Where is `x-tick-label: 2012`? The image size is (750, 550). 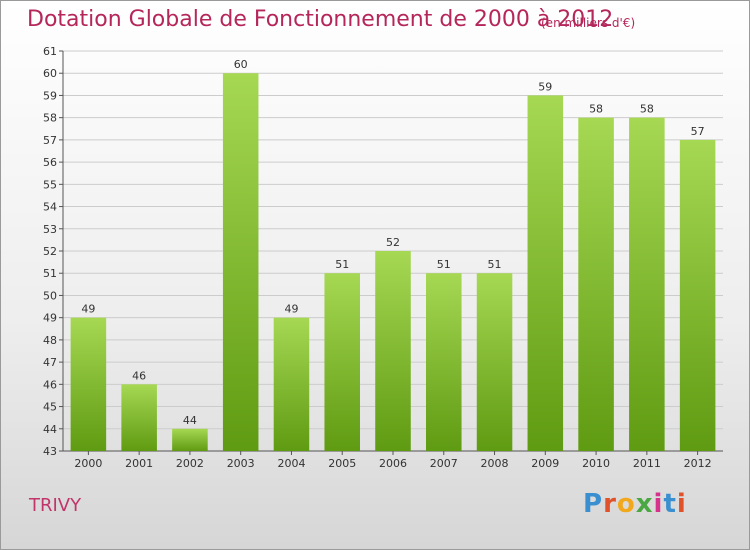 x-tick-label: 2012 is located at coordinates (698, 463).